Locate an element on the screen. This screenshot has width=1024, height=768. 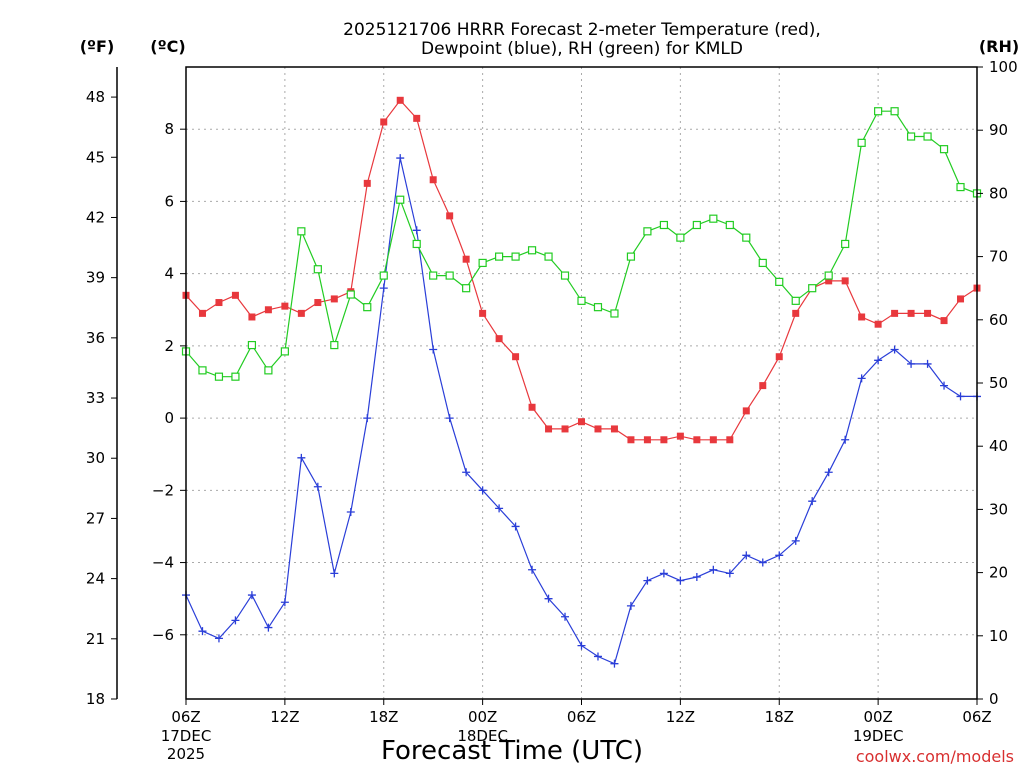
x-tick-label: 12Z is located at coordinates (680, 717).